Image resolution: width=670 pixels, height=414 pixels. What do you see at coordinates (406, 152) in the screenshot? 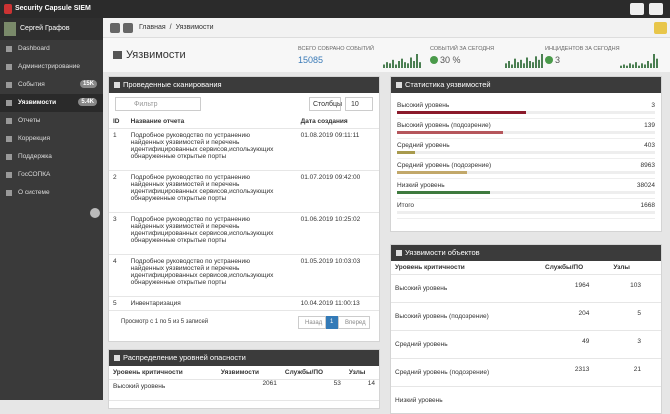
I see `progress-fill` at bounding box center [406, 152].